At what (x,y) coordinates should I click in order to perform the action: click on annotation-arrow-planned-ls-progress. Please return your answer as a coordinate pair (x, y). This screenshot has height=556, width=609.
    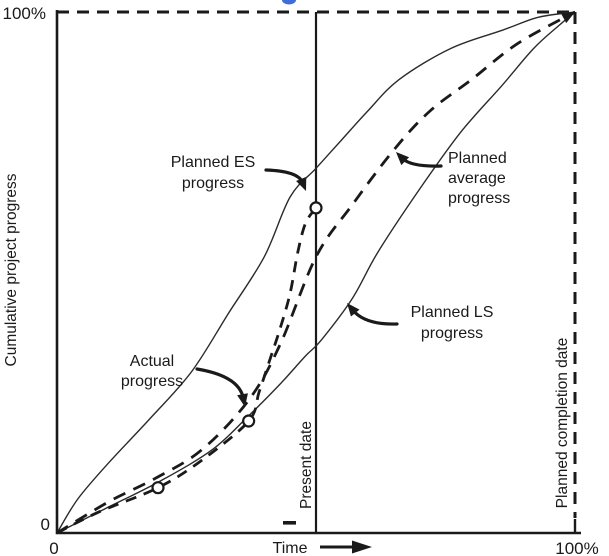
    Looking at the image, I should click on (375, 317).